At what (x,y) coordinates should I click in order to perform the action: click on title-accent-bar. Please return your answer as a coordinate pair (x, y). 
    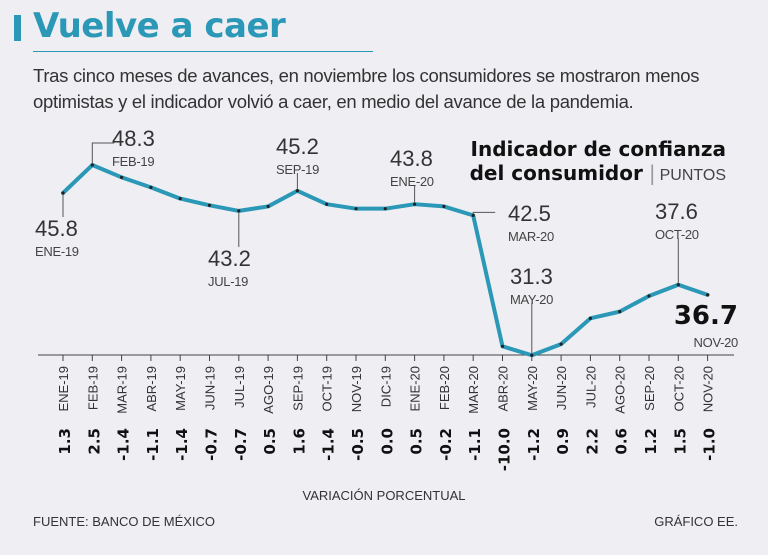
    Looking at the image, I should click on (17, 28).